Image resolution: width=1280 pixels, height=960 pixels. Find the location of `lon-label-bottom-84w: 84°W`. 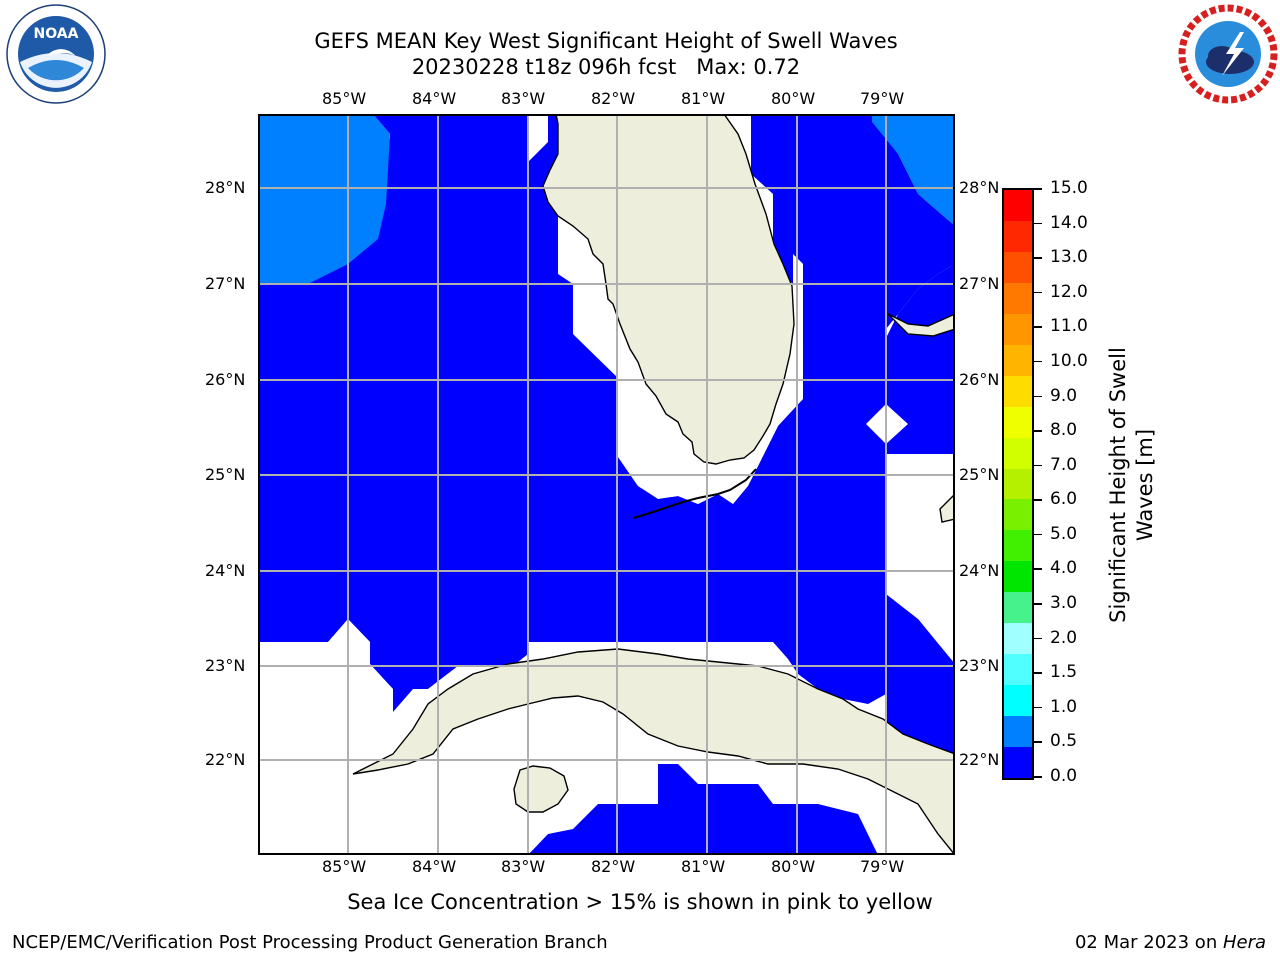

lon-label-bottom-84w: 84°W is located at coordinates (434, 866).